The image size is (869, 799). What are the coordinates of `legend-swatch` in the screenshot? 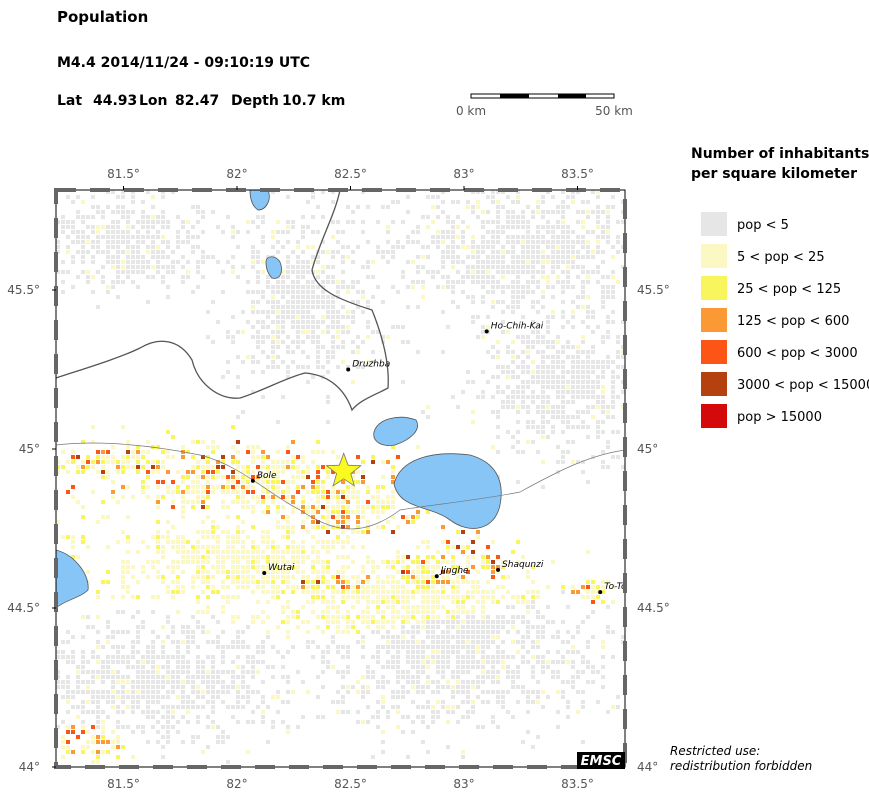 It's located at (714, 224).